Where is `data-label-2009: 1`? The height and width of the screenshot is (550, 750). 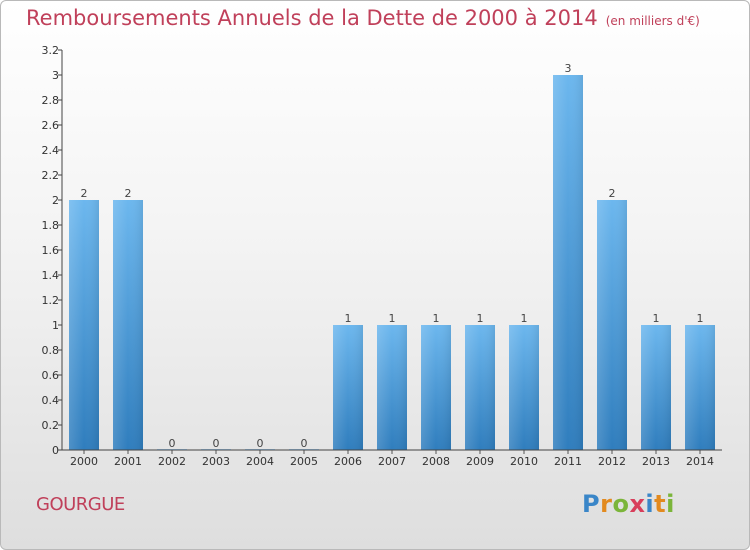
data-label-2009: 1 is located at coordinates (480, 318).